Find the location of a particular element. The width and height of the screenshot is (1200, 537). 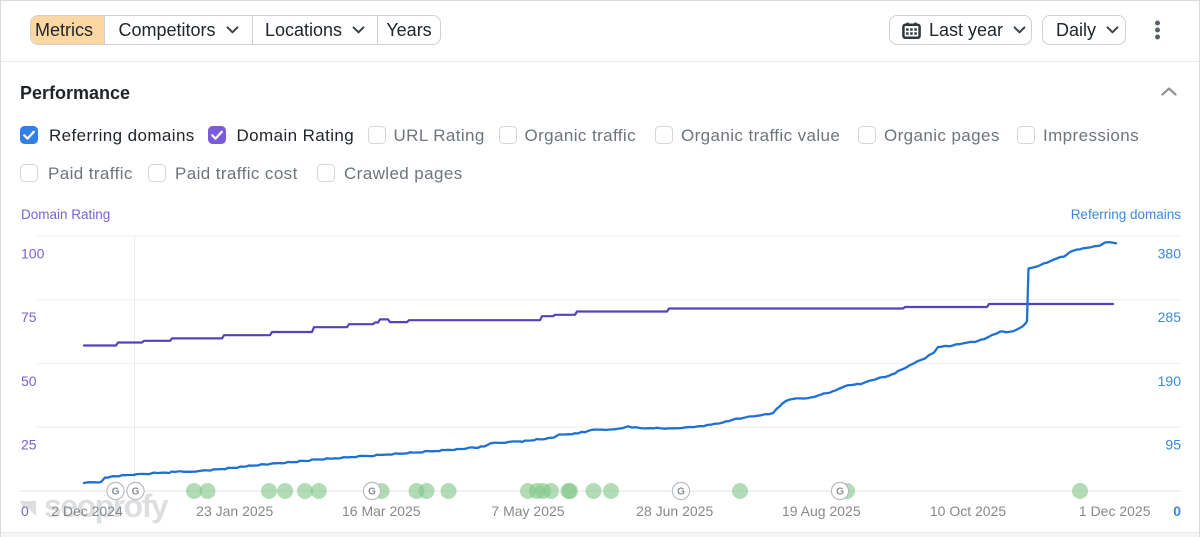

svg-text: 75 is located at coordinates (29, 317).